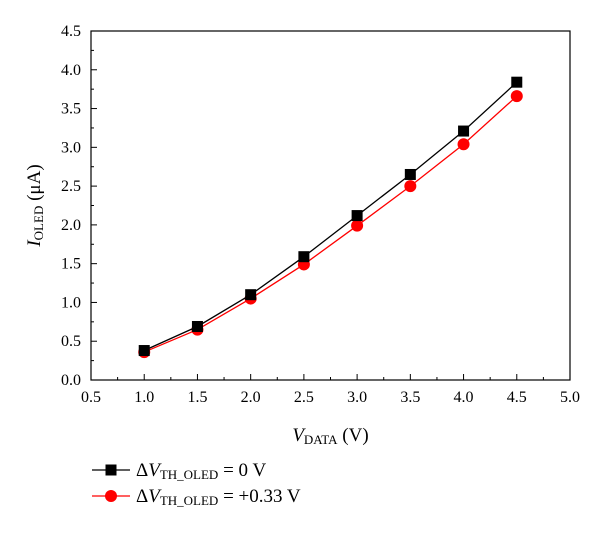 This screenshot has height=533, width=600. What do you see at coordinates (304, 397) in the screenshot?
I see `x-tick-label: 2.5` at bounding box center [304, 397].